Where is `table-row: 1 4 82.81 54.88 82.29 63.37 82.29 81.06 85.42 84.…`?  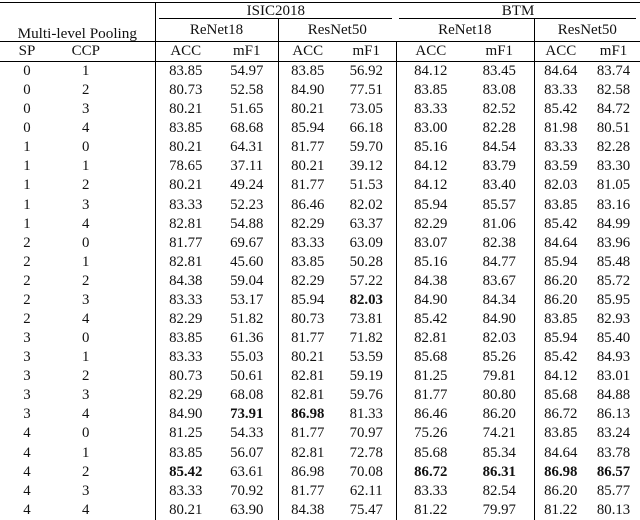 table-row: 1 4 82.81 54.88 82.29 63.37 82.29 81.06 85.42 84.… is located at coordinates (320, 224).